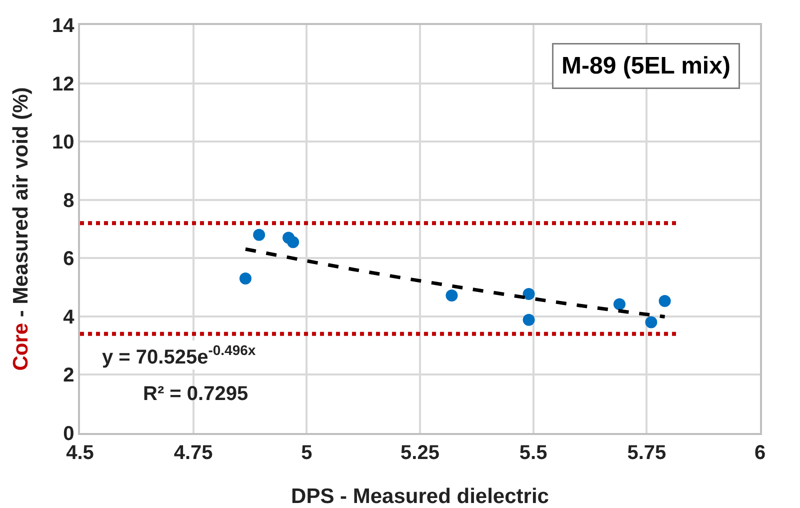 This screenshot has height=508, width=800. Describe the element at coordinates (420, 496) in the screenshot. I see `x-axis-title: DPS - Measured dielectric` at that location.